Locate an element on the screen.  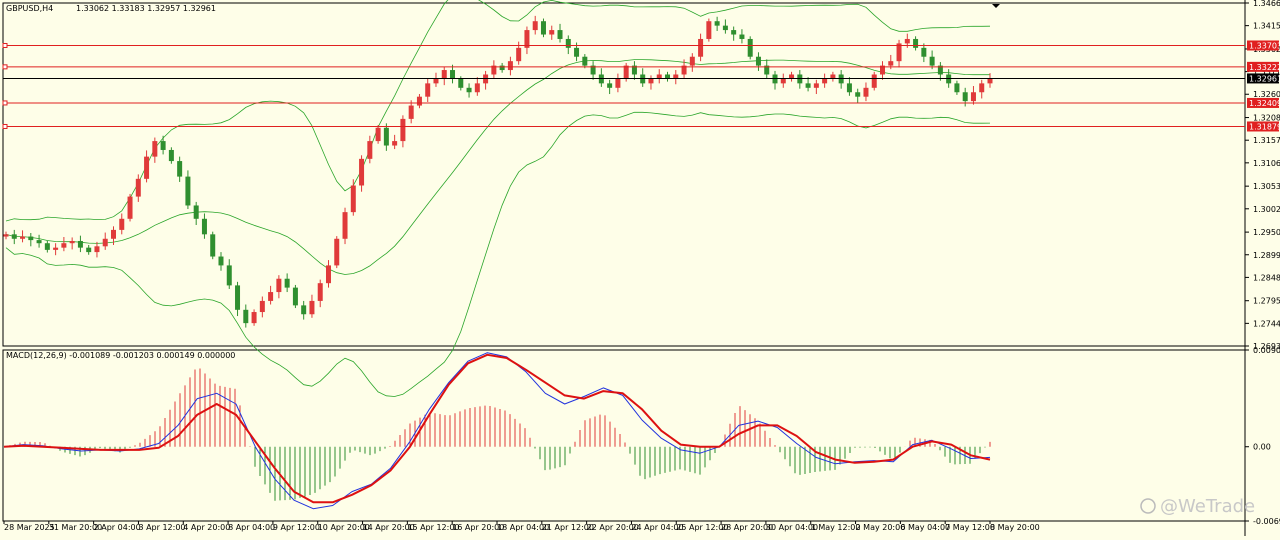
time-tick-label: 16 Apr 20:00 is located at coordinates (478, 527).